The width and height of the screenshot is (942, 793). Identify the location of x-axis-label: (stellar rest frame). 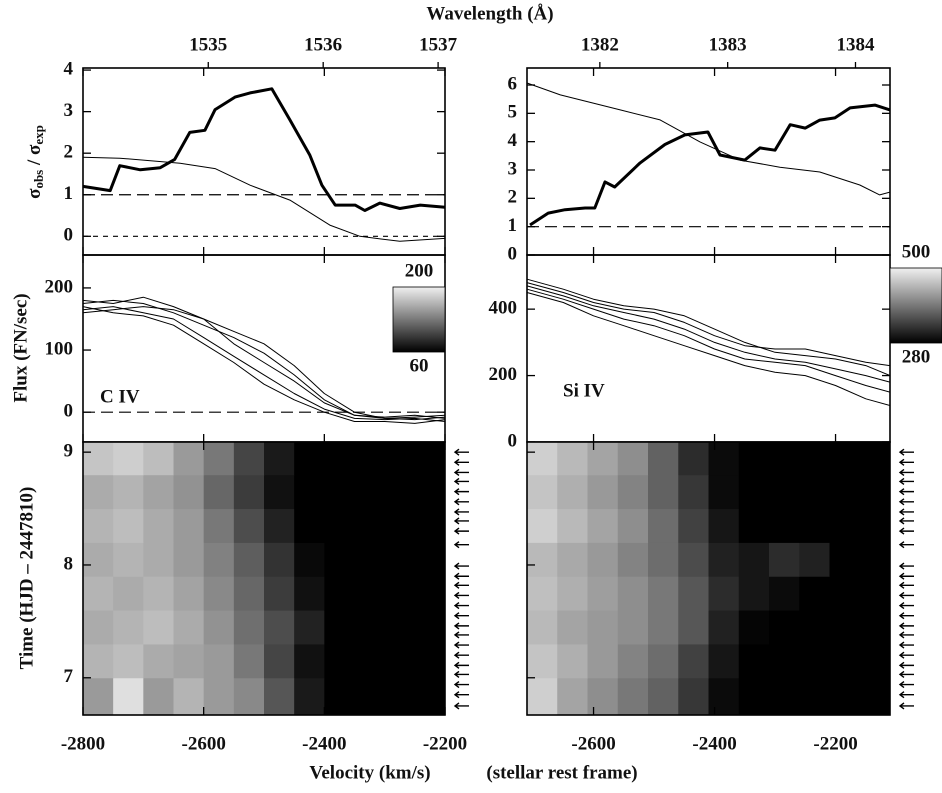
(561, 772).